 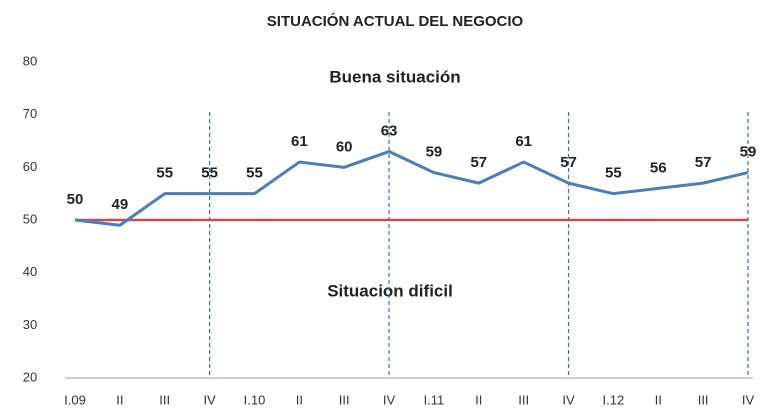 What do you see at coordinates (30, 376) in the screenshot?
I see `y-tick-label: 20` at bounding box center [30, 376].